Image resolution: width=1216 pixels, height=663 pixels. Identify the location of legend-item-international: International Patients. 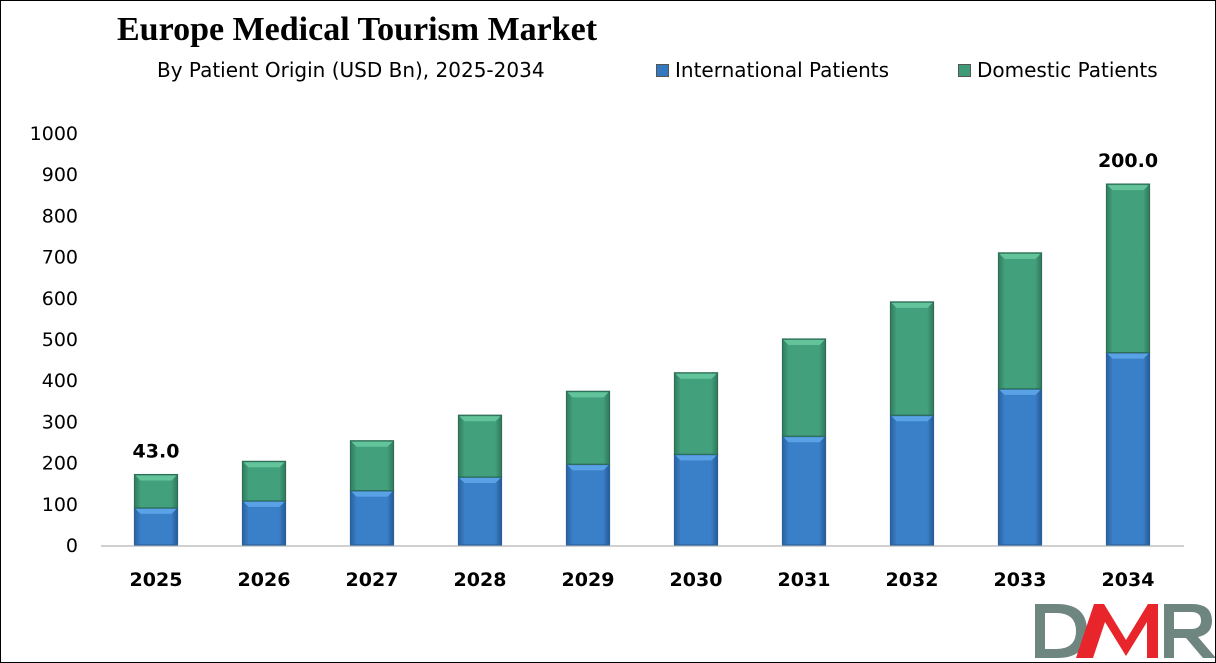
(772, 70).